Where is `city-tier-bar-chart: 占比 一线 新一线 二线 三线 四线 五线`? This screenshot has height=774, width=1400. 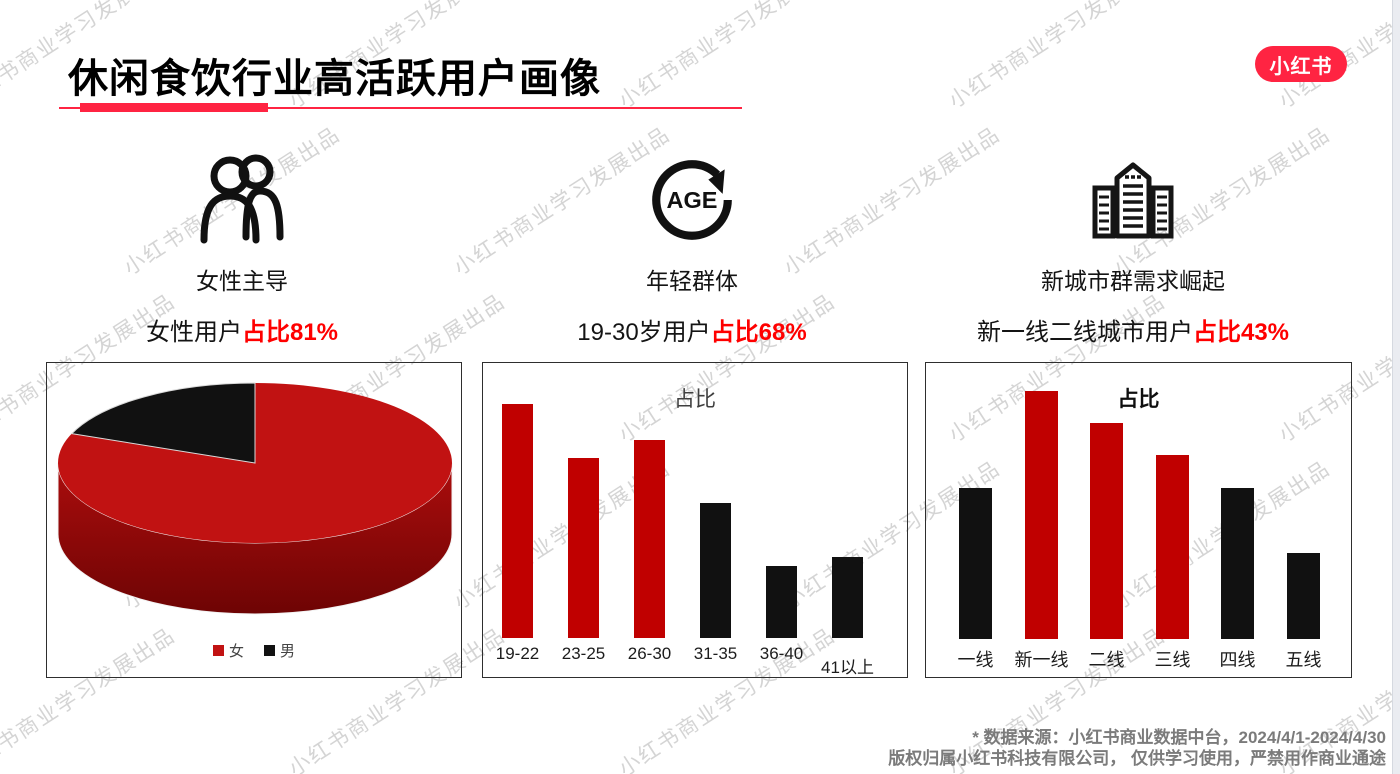 city-tier-bar-chart: 占比 一线 新一线 二线 三线 四线 五线 is located at coordinates (1138, 520).